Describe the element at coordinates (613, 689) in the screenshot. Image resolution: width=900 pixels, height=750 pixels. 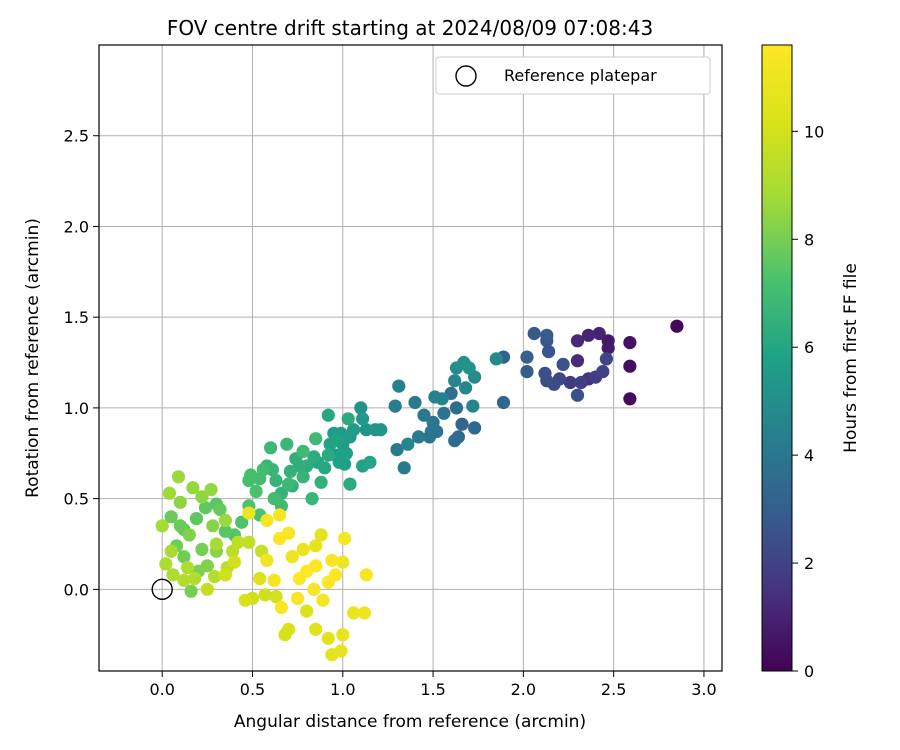
I see `x-tick-label: 2.5` at that location.